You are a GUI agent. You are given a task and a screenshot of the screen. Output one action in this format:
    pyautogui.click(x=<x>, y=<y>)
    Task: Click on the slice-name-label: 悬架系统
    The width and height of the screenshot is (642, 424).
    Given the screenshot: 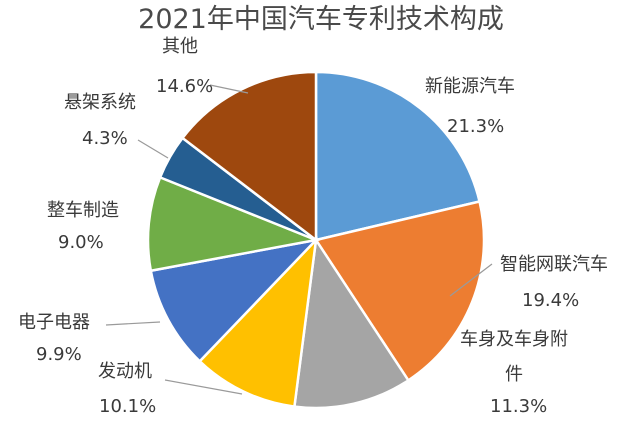 What is the action you would take?
    pyautogui.click(x=100, y=102)
    